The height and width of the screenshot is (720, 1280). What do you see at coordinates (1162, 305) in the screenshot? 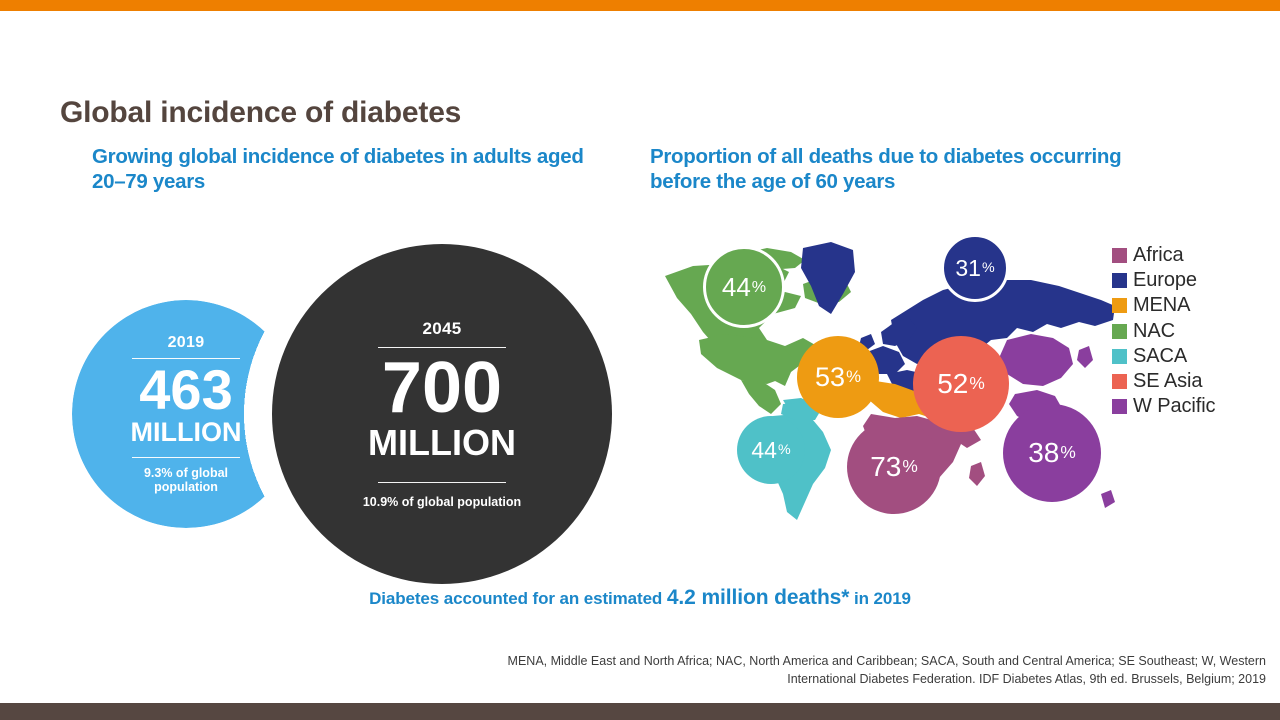
I see `legend-label-mena: MENA` at bounding box center [1162, 305].